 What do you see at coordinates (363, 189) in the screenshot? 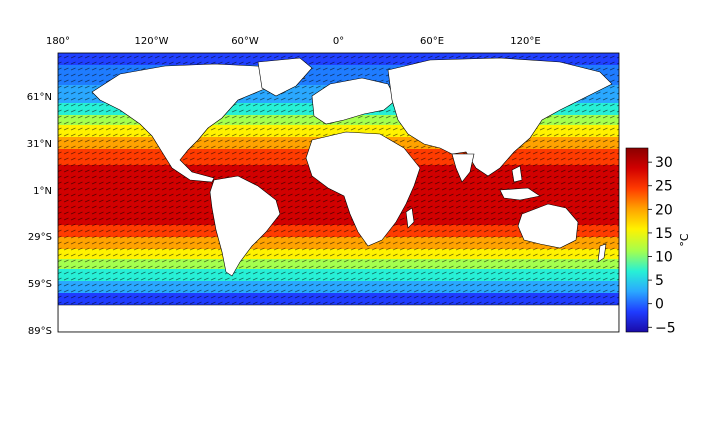
I see `africa` at bounding box center [363, 189].